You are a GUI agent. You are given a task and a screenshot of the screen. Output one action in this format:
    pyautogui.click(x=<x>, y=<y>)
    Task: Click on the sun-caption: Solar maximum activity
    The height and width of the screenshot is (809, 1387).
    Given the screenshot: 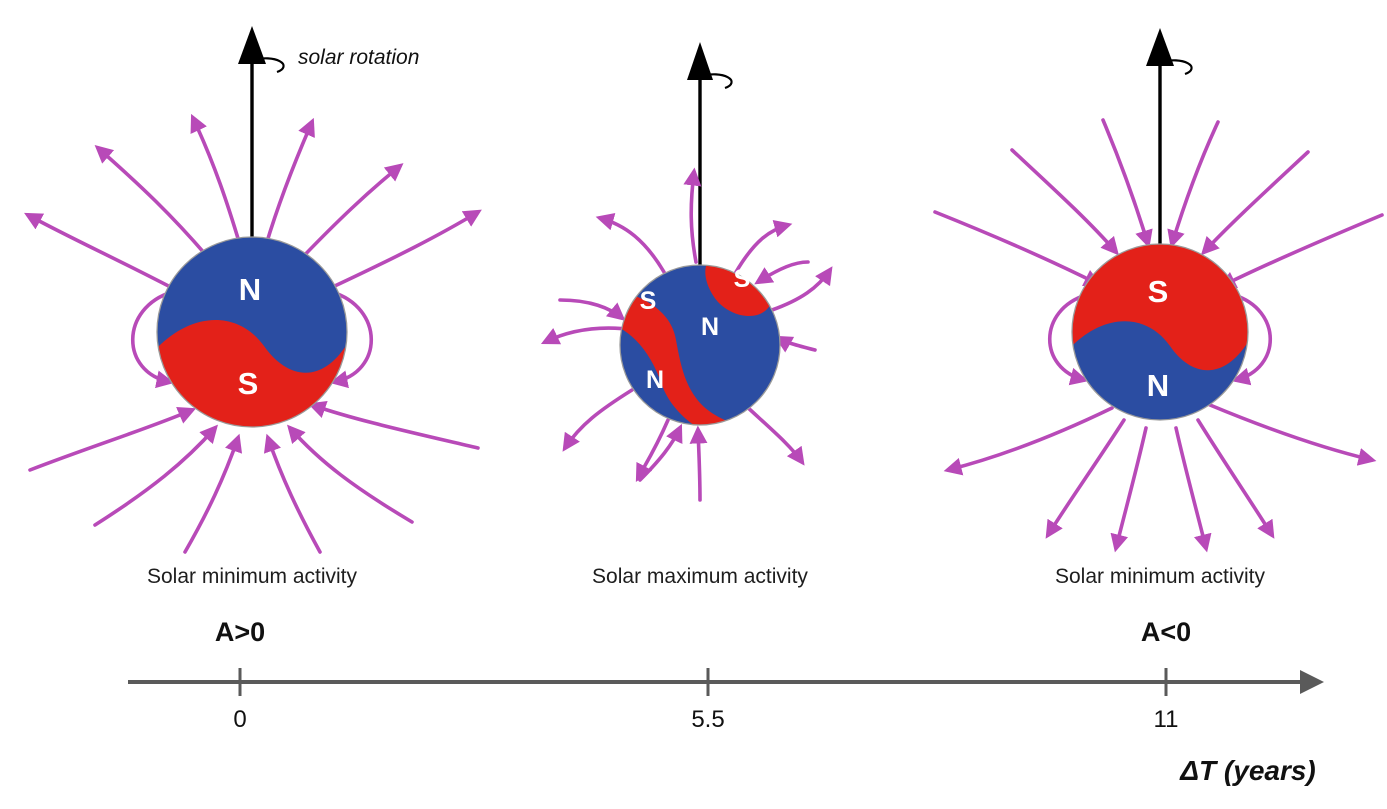 What is the action you would take?
    pyautogui.click(x=700, y=576)
    